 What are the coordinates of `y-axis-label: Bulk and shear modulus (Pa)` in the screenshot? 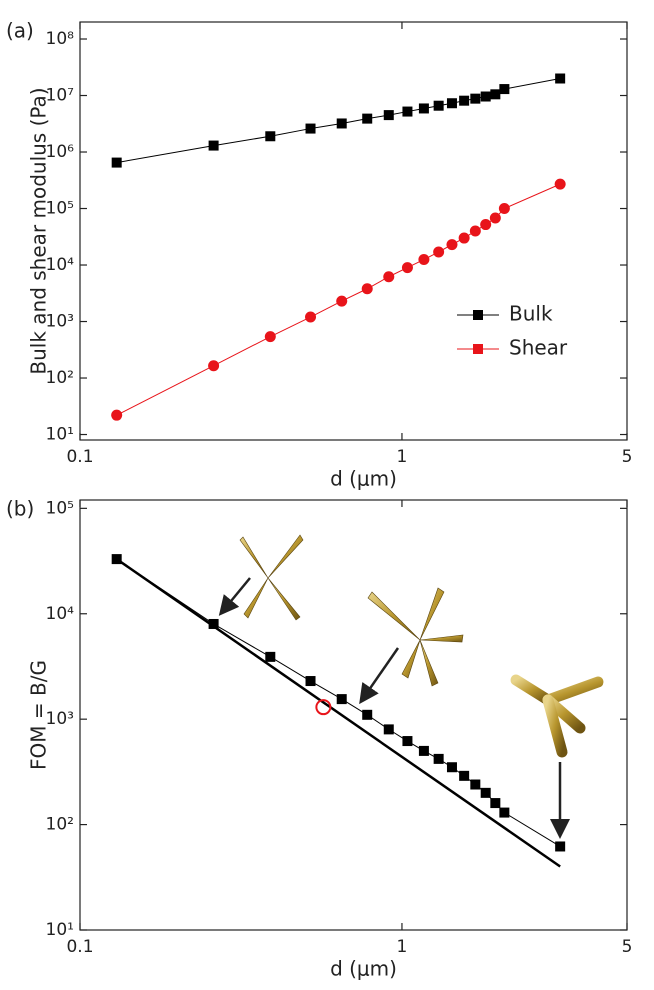 It's located at (39, 230).